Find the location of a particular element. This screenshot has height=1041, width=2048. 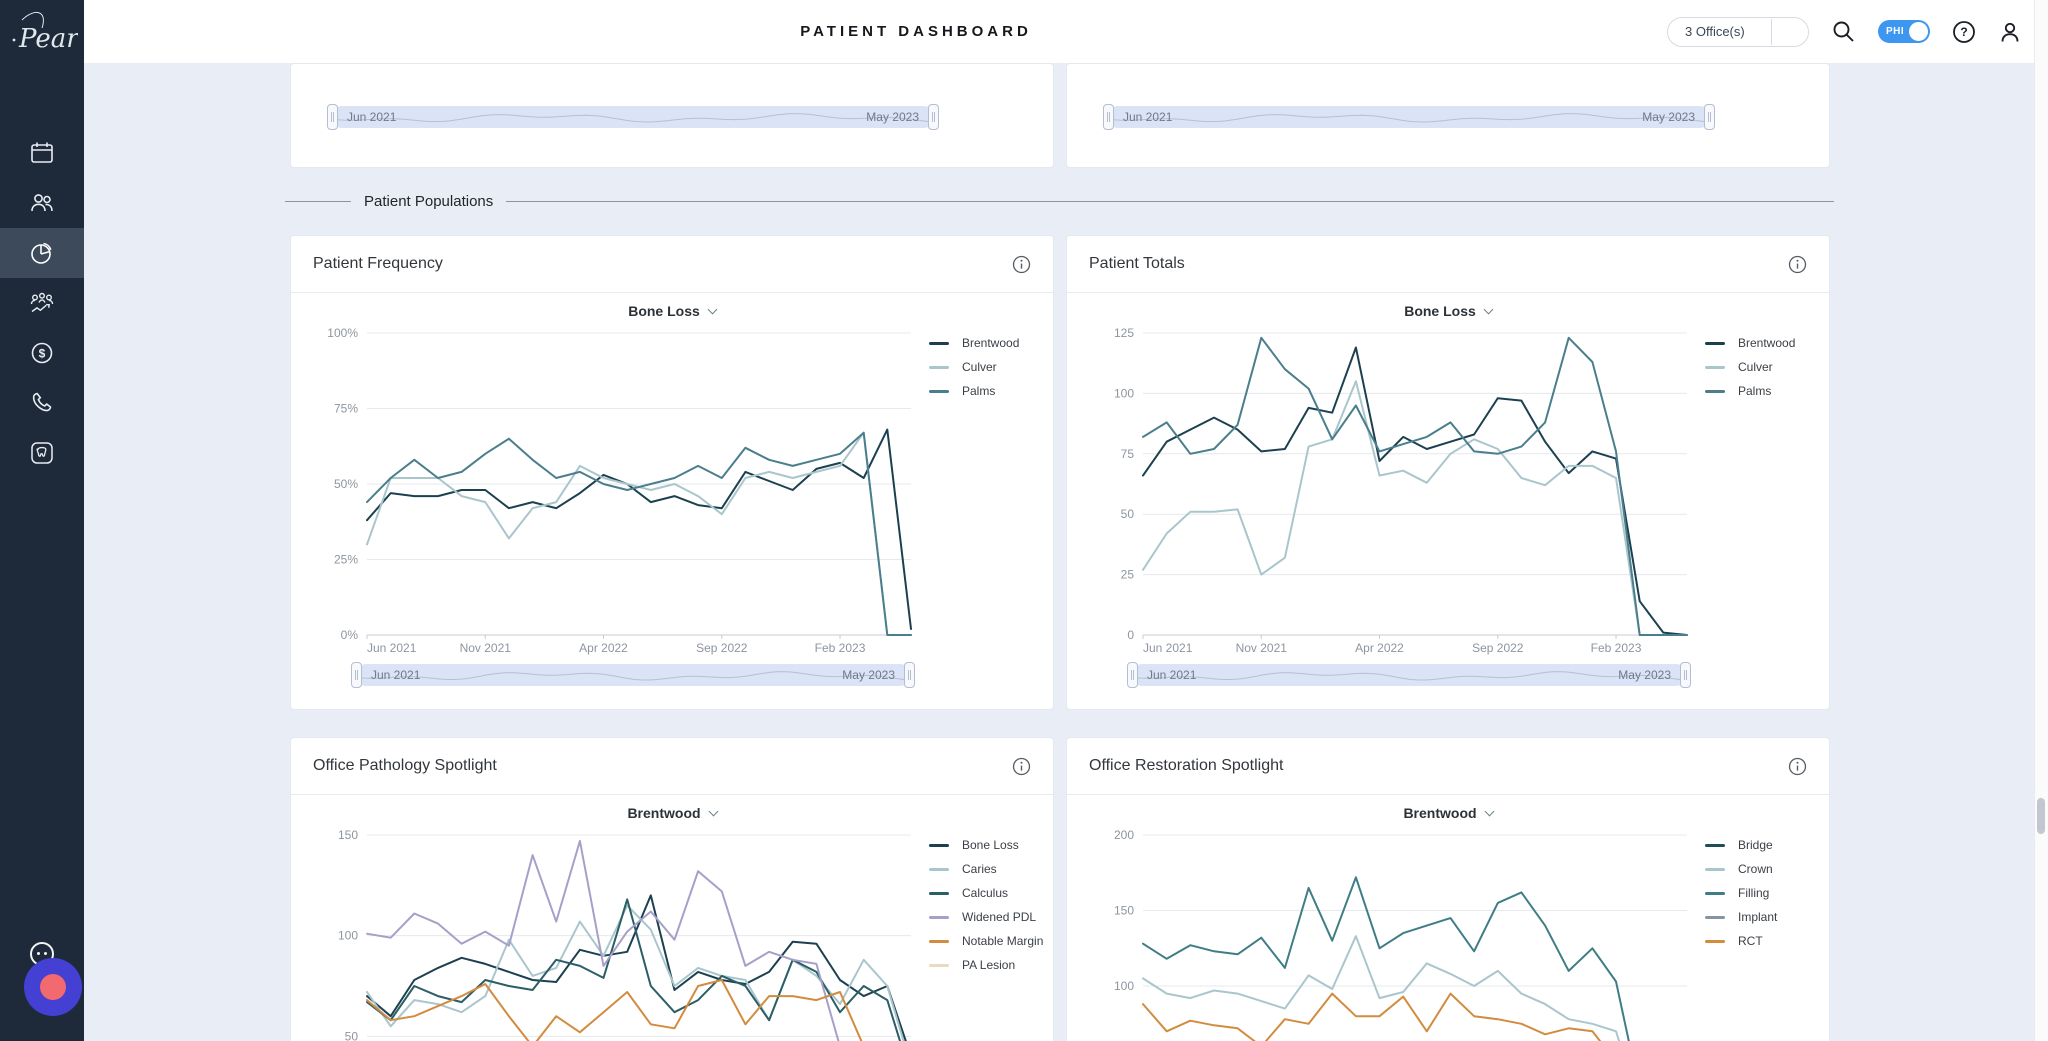

slider-end-label: May 2023 is located at coordinates (1644, 675).